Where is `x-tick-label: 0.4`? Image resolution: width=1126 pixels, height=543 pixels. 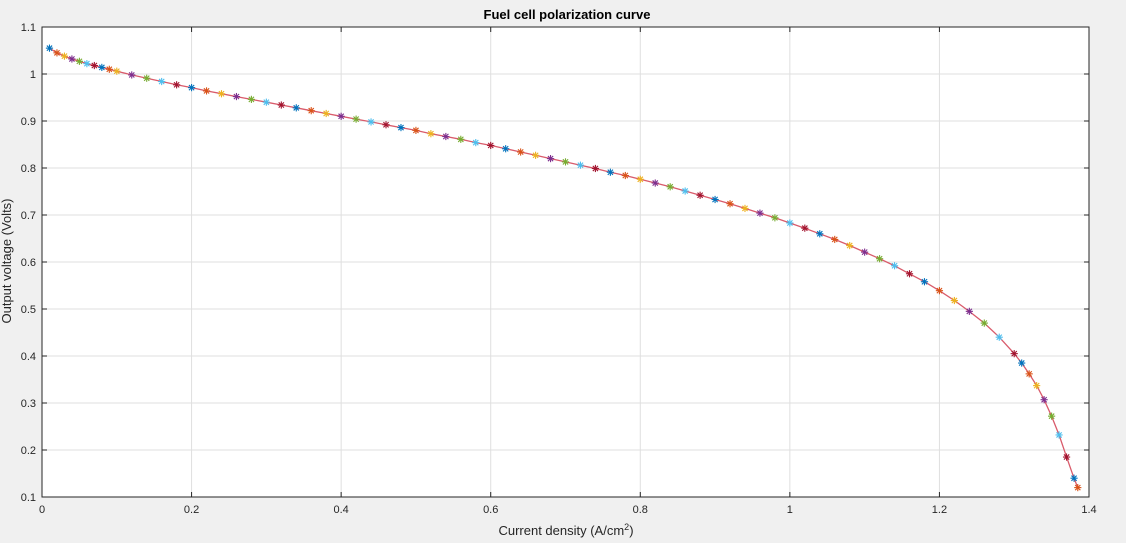
x-tick-label: 0.4 is located at coordinates (340, 510).